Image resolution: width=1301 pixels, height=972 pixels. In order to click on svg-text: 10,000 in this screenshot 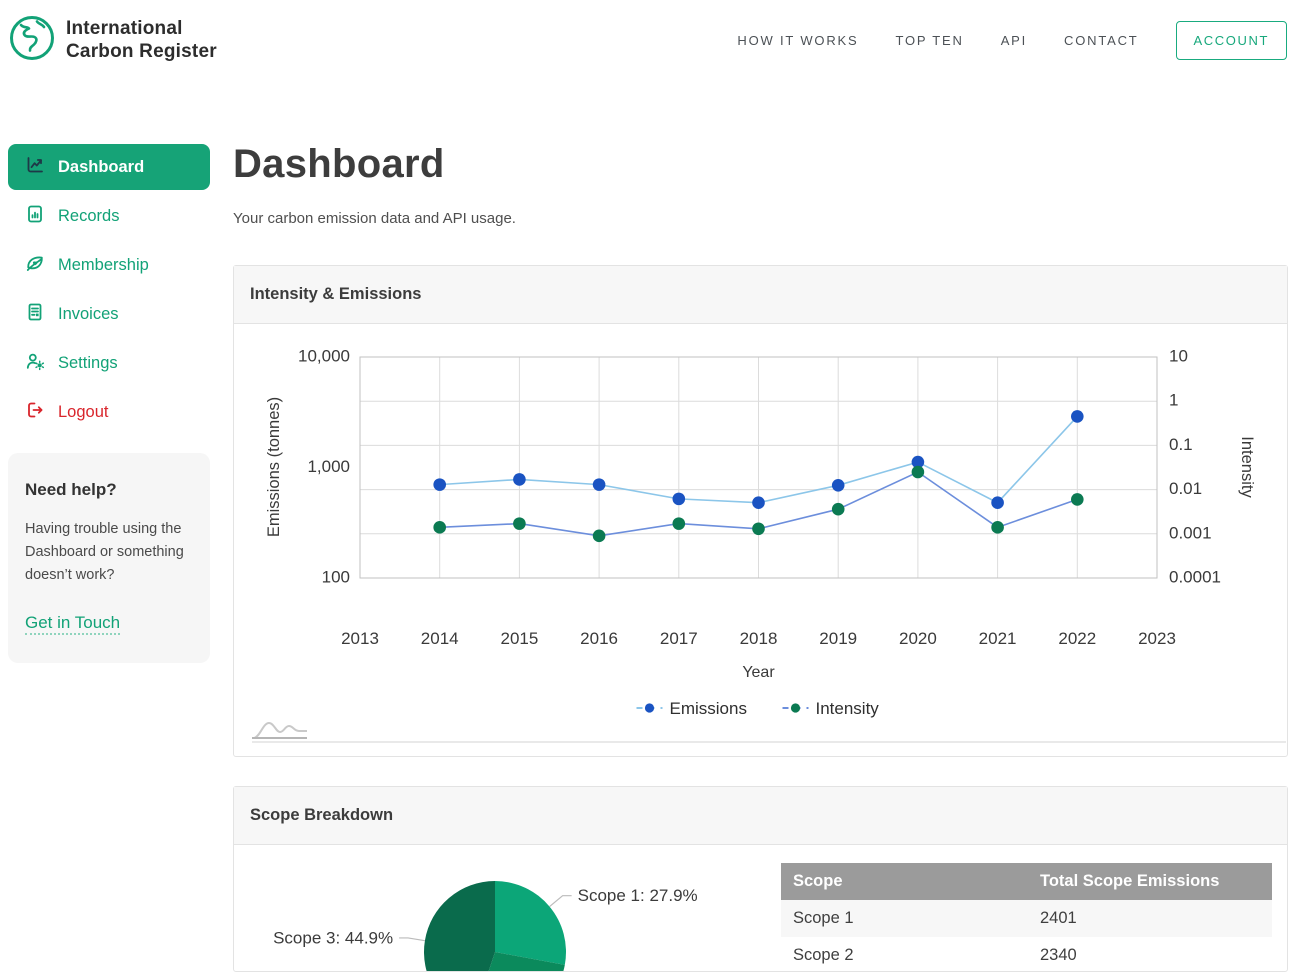, I will do `click(324, 355)`.